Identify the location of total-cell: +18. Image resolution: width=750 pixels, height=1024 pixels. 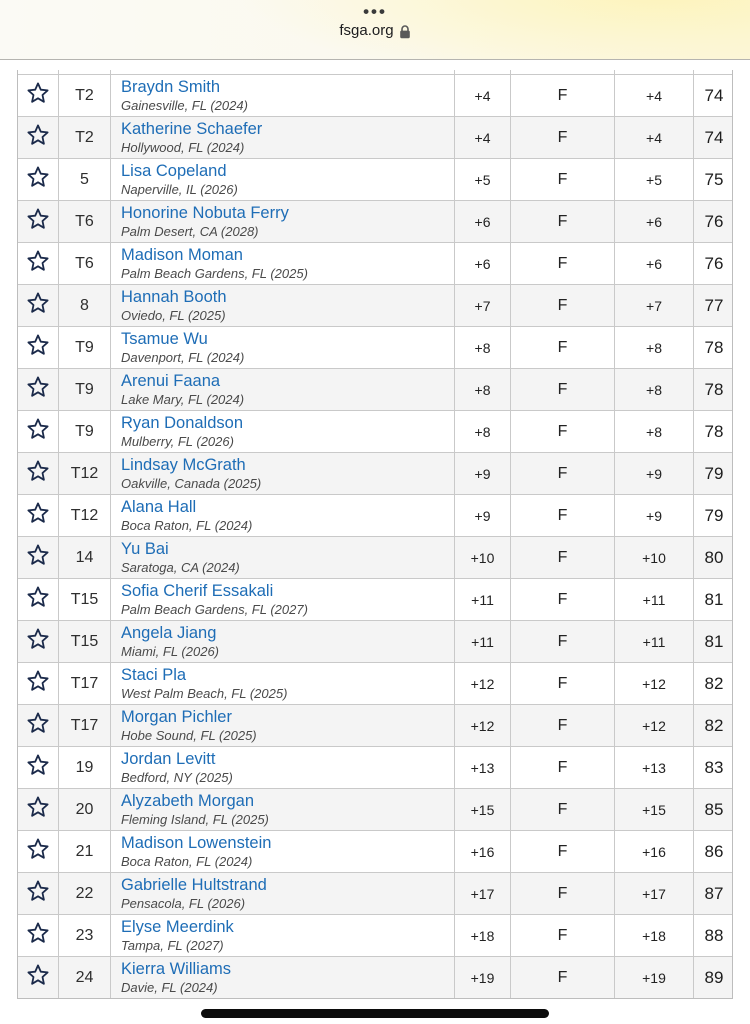
(654, 935).